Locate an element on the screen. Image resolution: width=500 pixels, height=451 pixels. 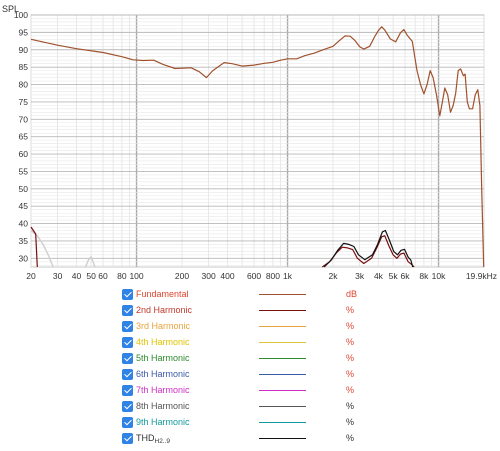
faint-trace-line is located at coordinates (90, 261).